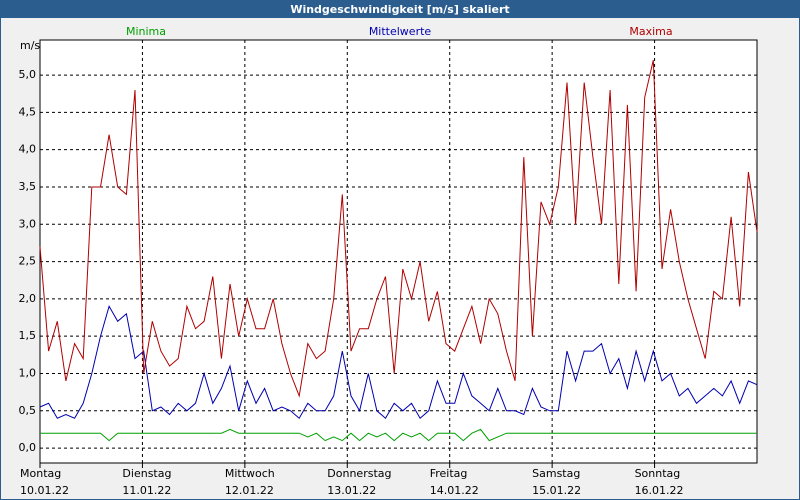 Image resolution: width=800 pixels, height=500 pixels. What do you see at coordinates (556, 473) in the screenshot?
I see `x-tick-label: Samstag` at bounding box center [556, 473].